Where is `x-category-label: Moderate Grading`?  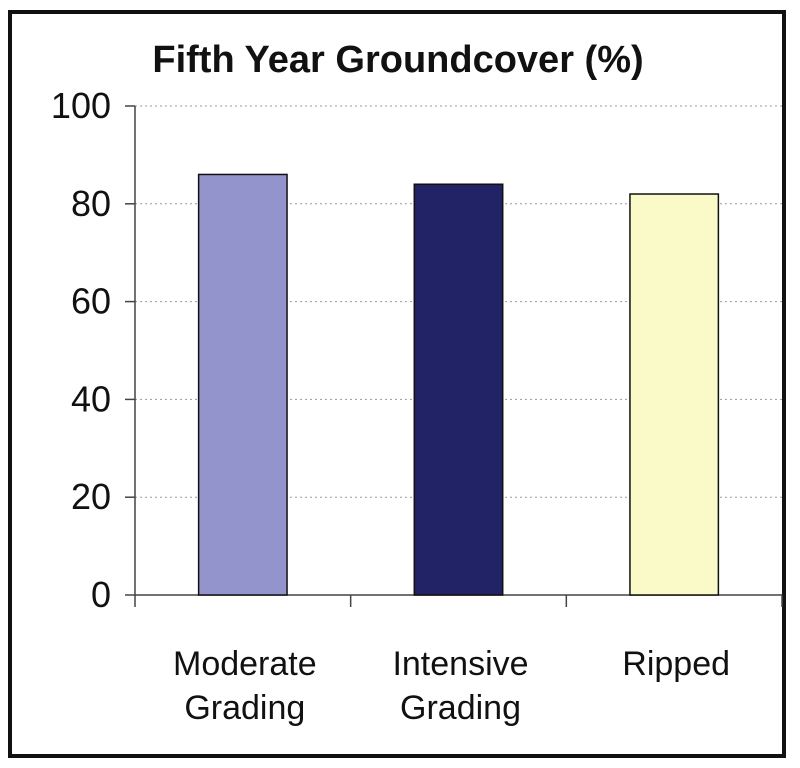 x-category-label: Moderate Grading is located at coordinates (245, 686).